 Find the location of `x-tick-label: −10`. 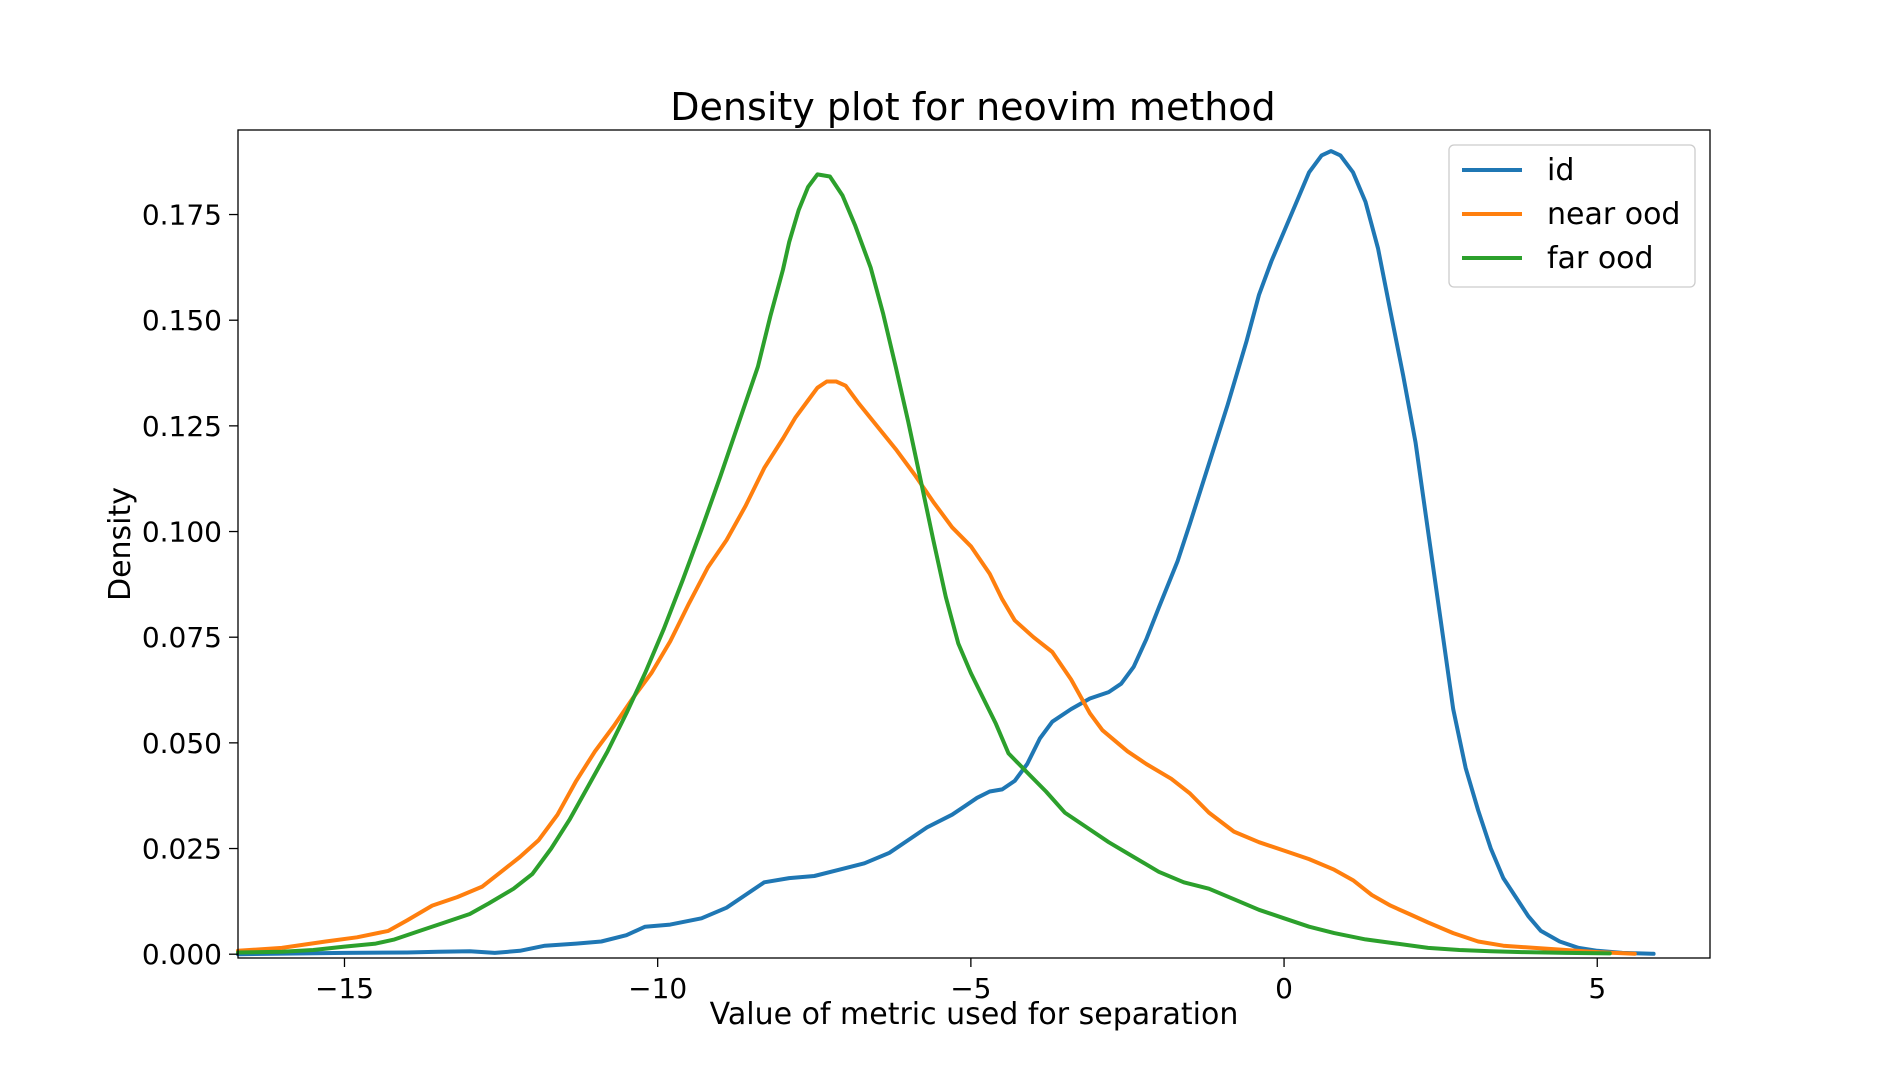

x-tick-label: −10 is located at coordinates (657, 988).